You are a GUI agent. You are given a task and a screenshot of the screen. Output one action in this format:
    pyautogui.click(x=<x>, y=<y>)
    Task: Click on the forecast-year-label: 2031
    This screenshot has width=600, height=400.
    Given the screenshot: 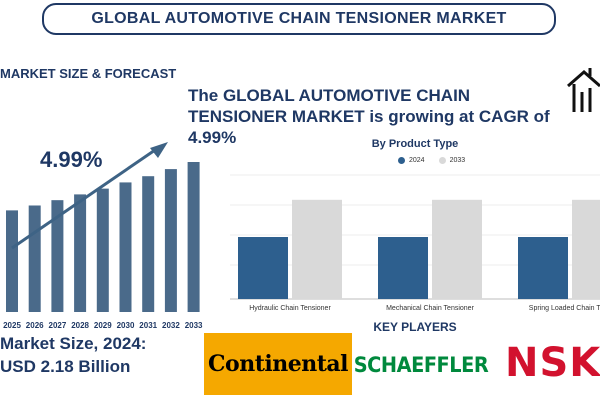 What is the action you would take?
    pyautogui.click(x=148, y=325)
    